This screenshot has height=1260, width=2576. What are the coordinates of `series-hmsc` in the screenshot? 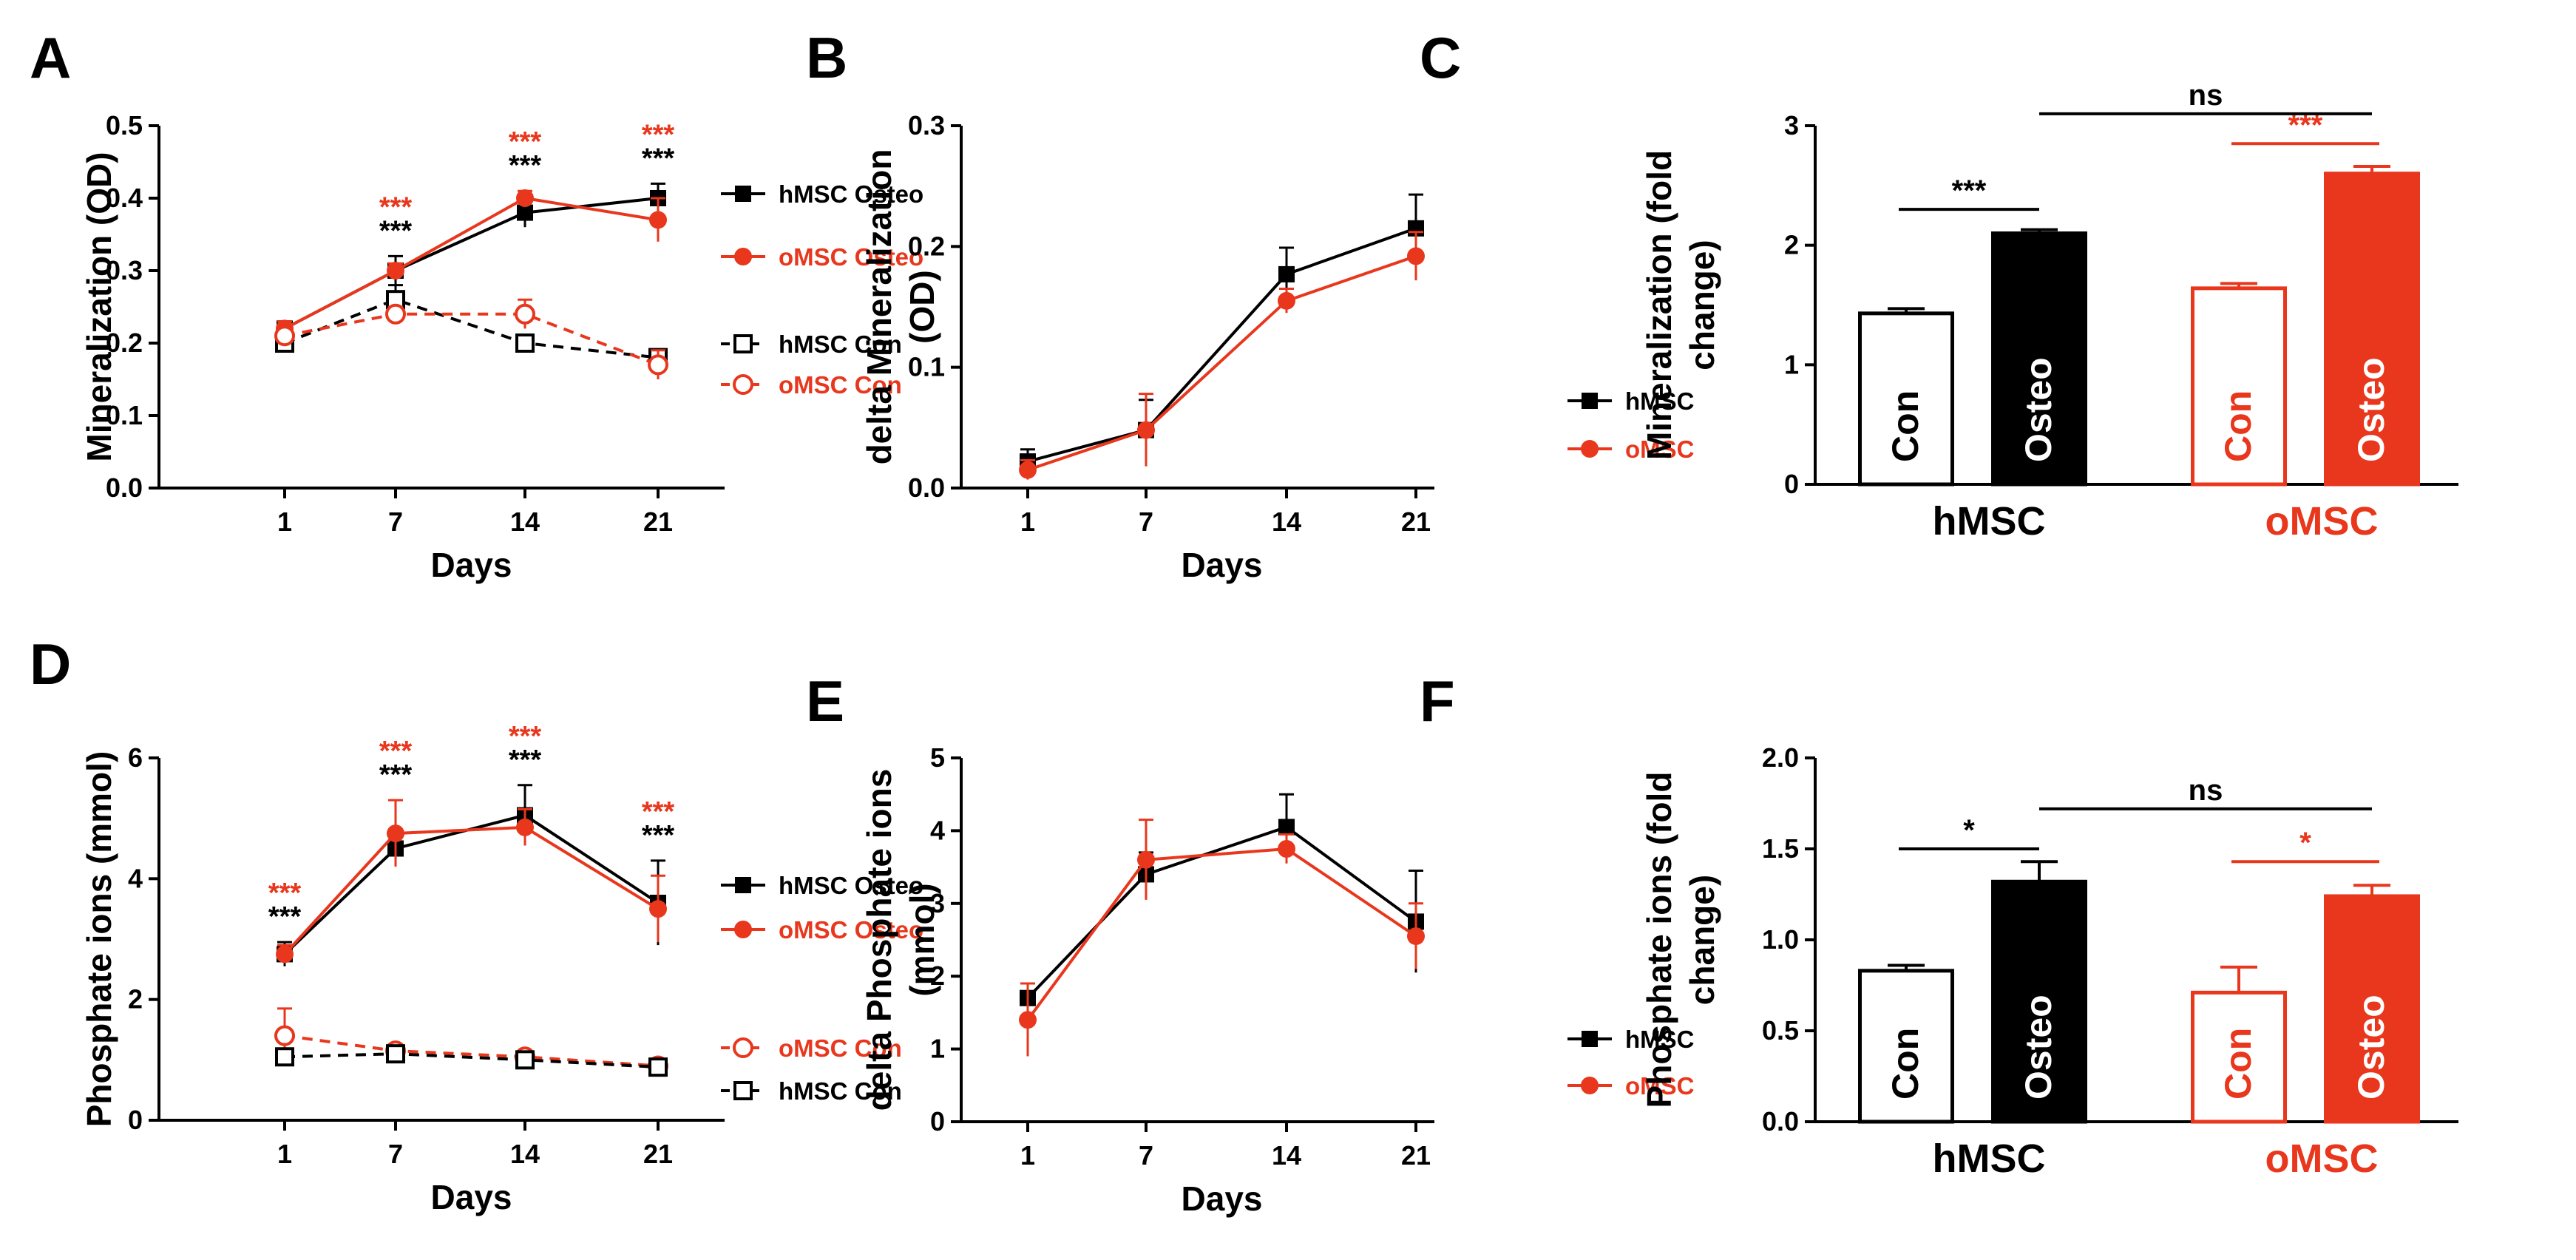 It's located at (1222, 903).